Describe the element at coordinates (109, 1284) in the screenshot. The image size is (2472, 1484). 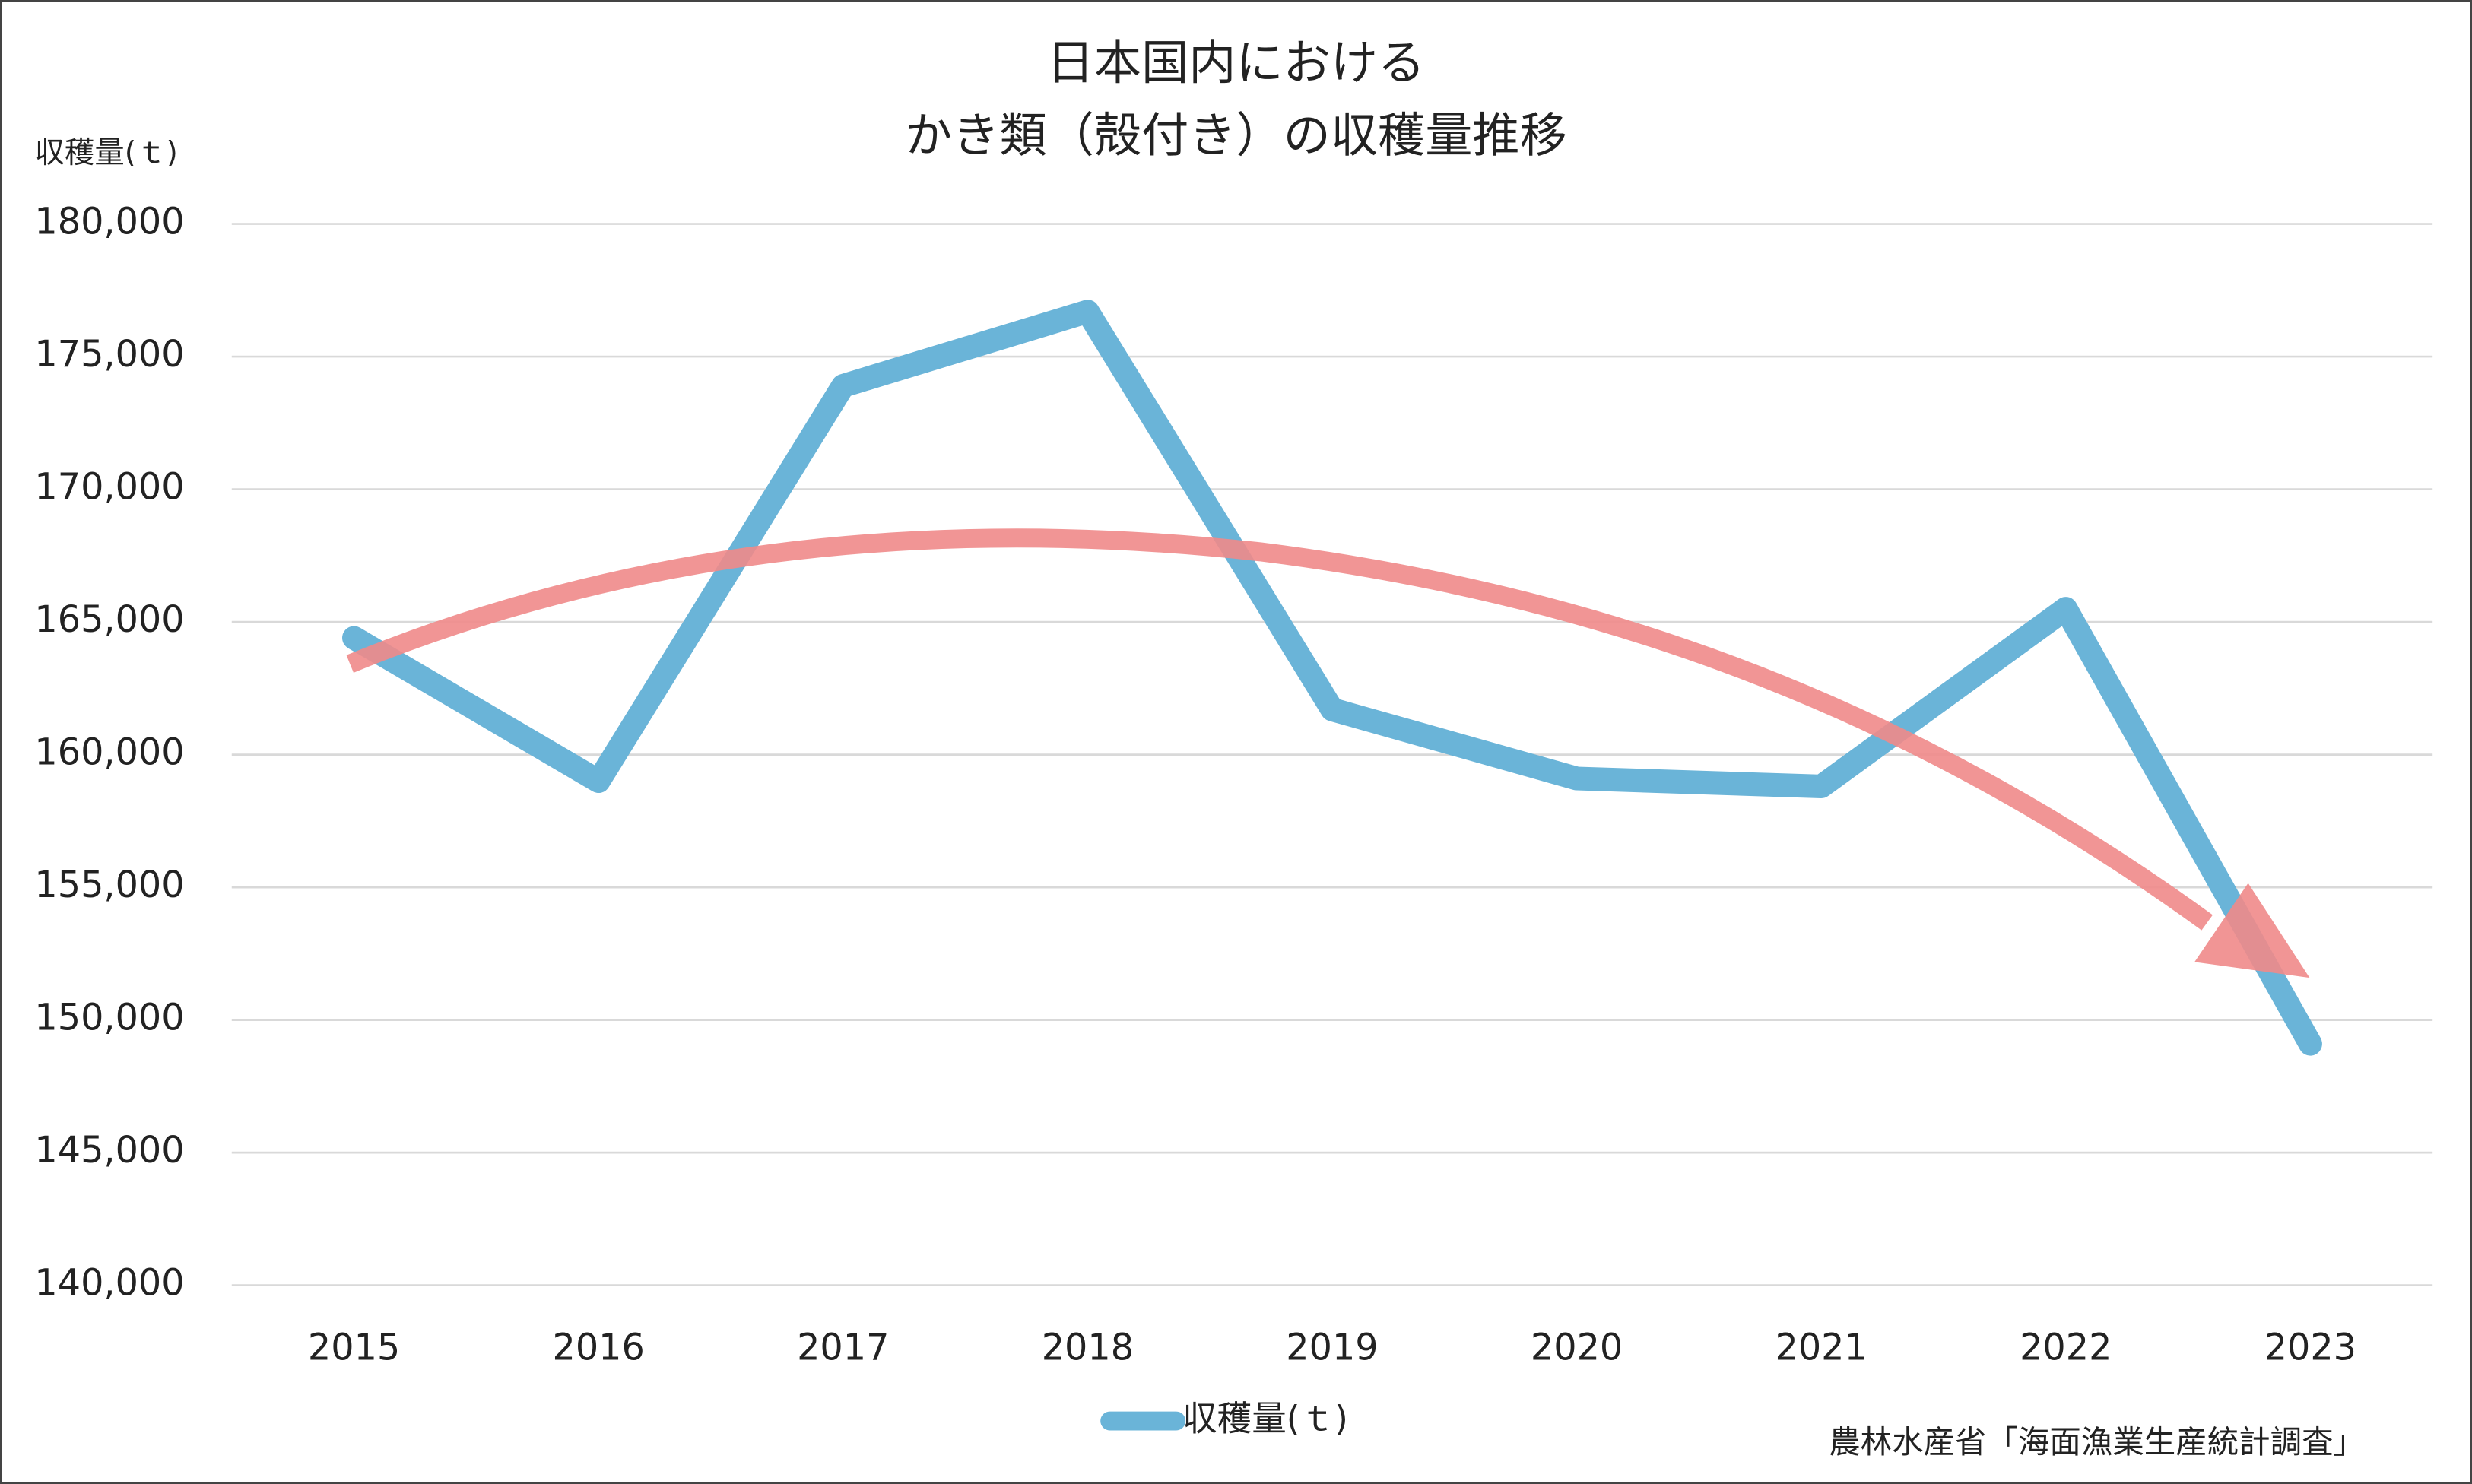
I see `y-tick-label: 140,000` at that location.